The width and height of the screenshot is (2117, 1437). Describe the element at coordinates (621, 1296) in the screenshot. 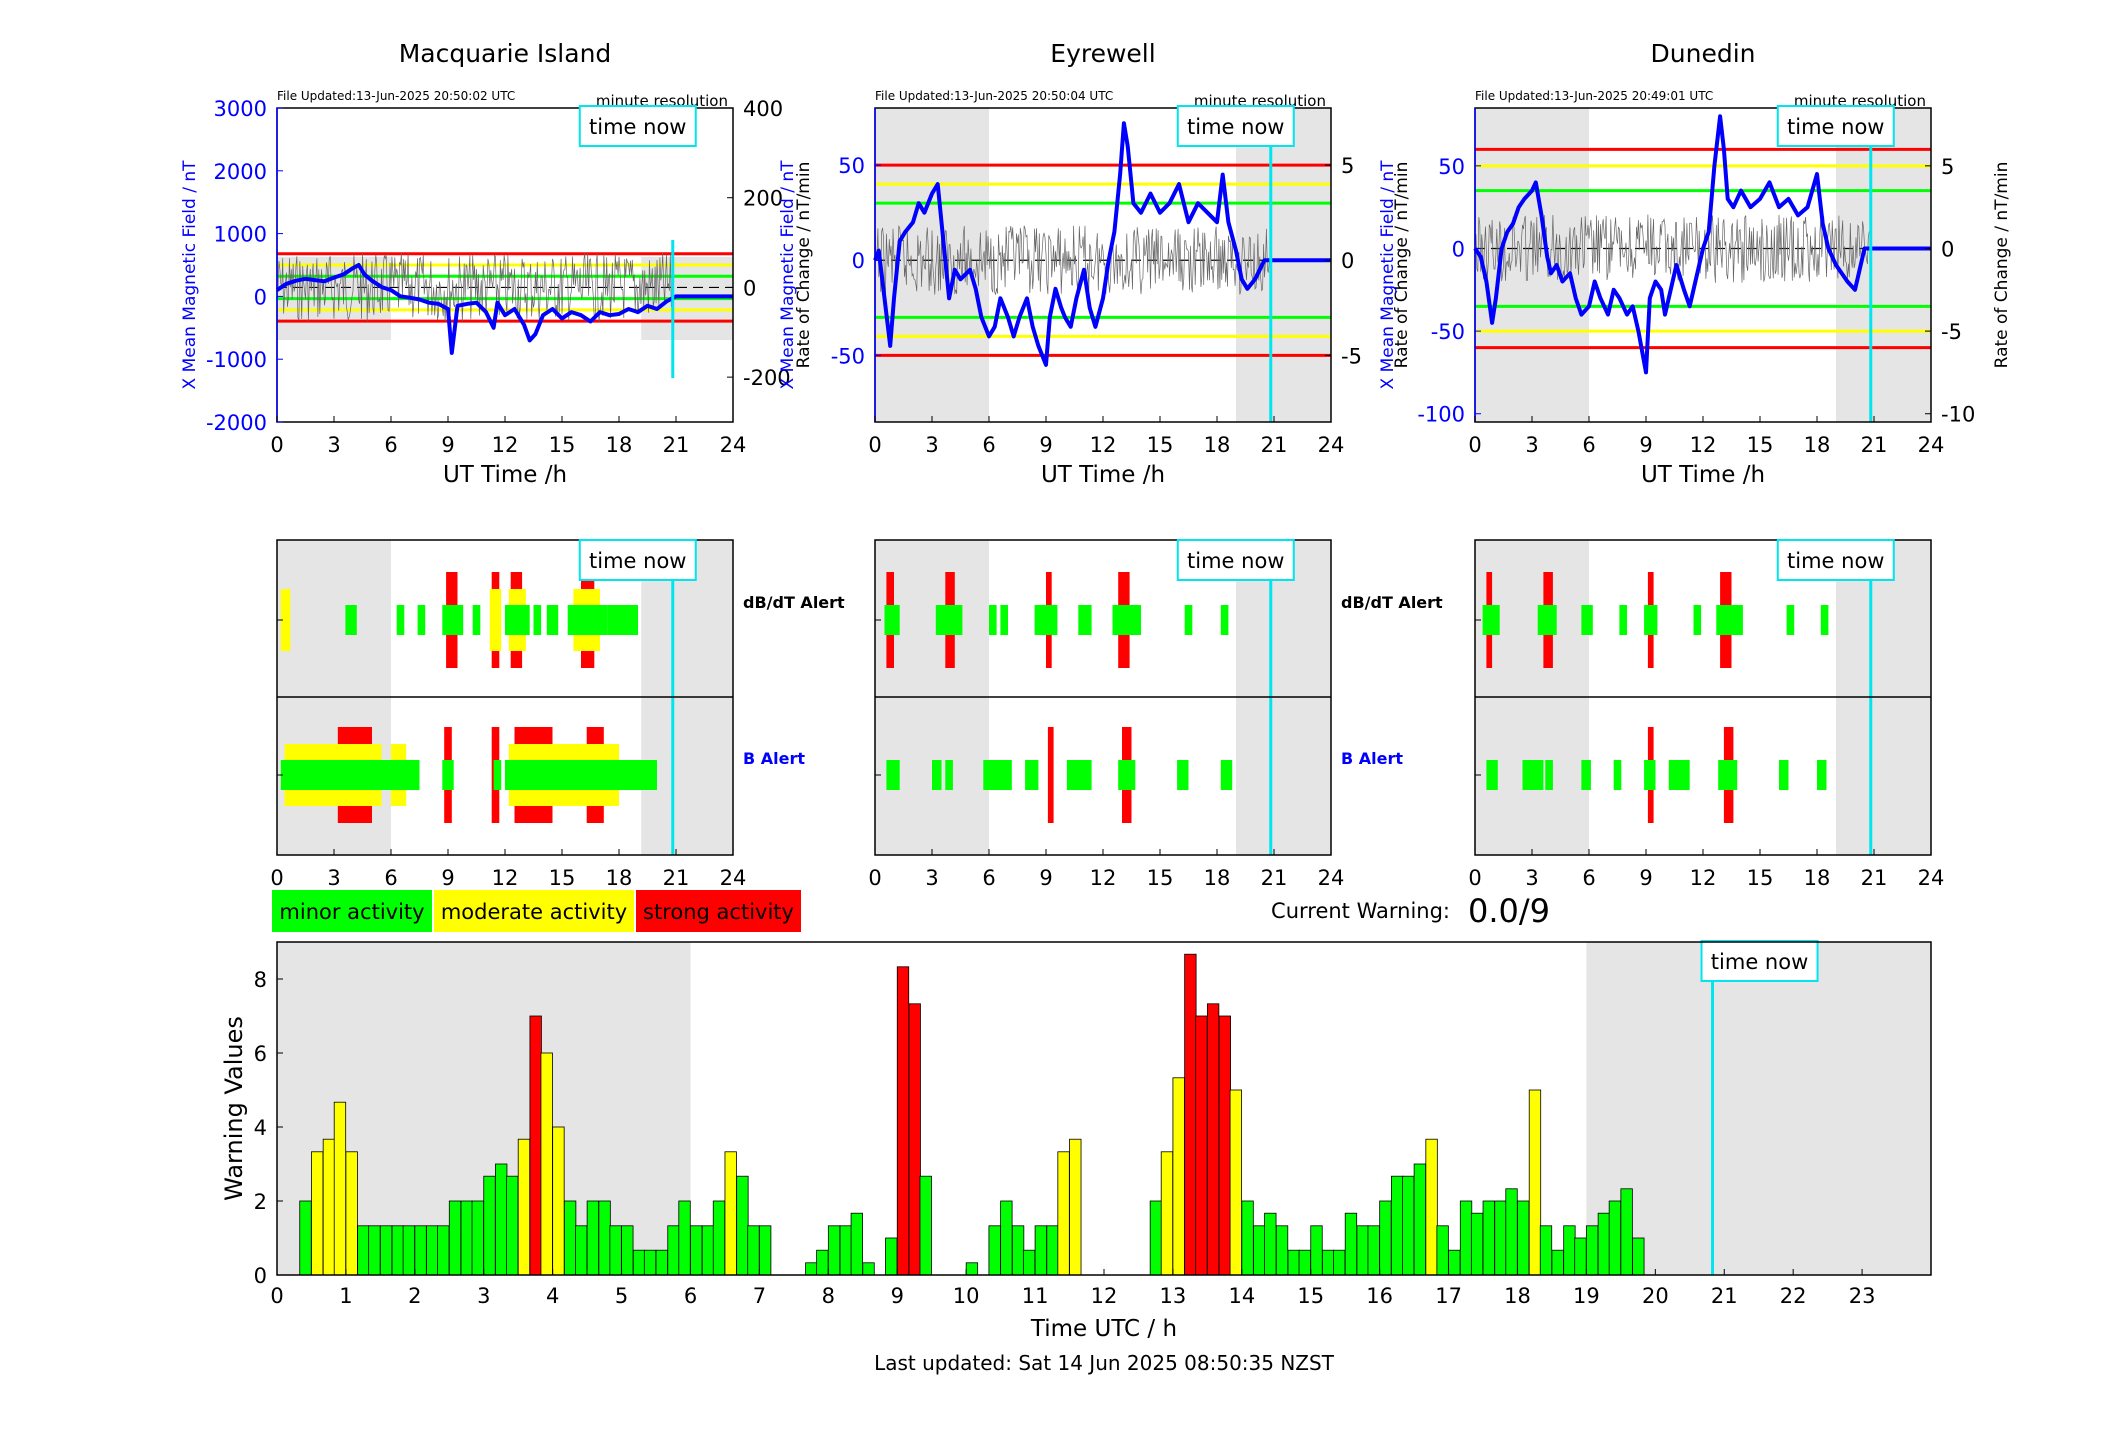

I see `x-tick-label: 5` at that location.